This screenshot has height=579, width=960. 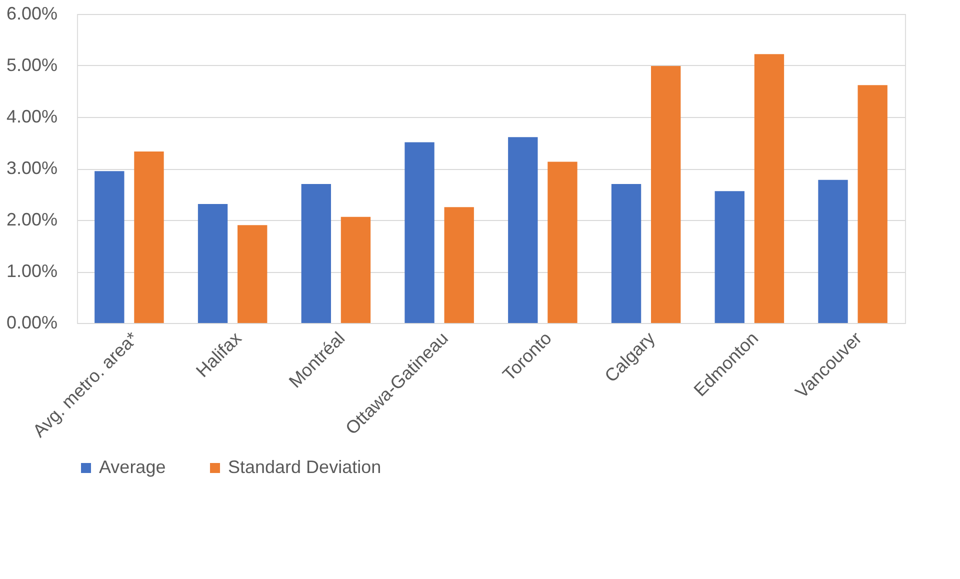 I want to click on y-tick-label: 0.00%, so click(x=32, y=322).